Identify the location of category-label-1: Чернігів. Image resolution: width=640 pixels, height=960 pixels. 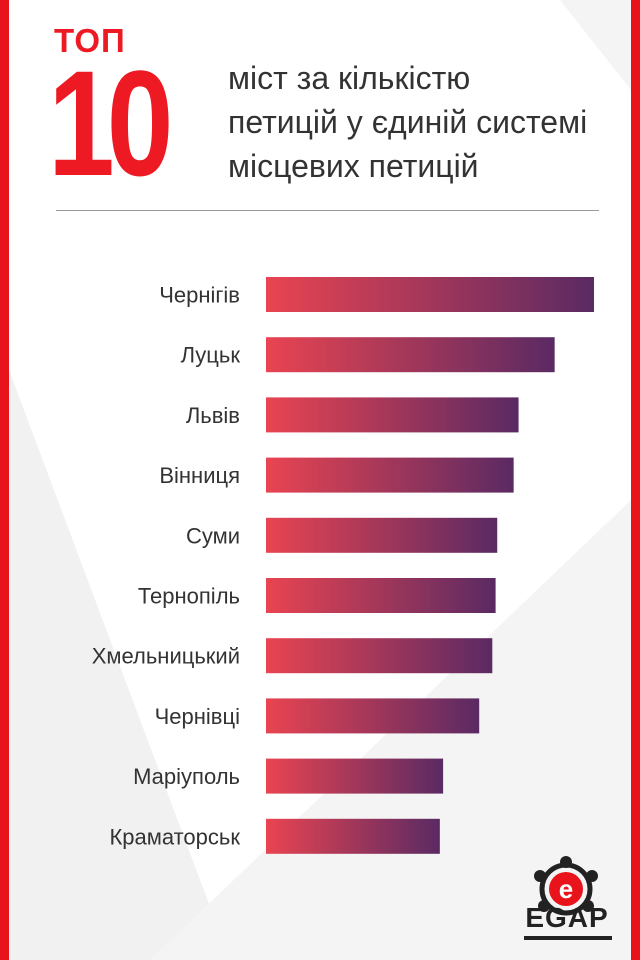
(199, 295).